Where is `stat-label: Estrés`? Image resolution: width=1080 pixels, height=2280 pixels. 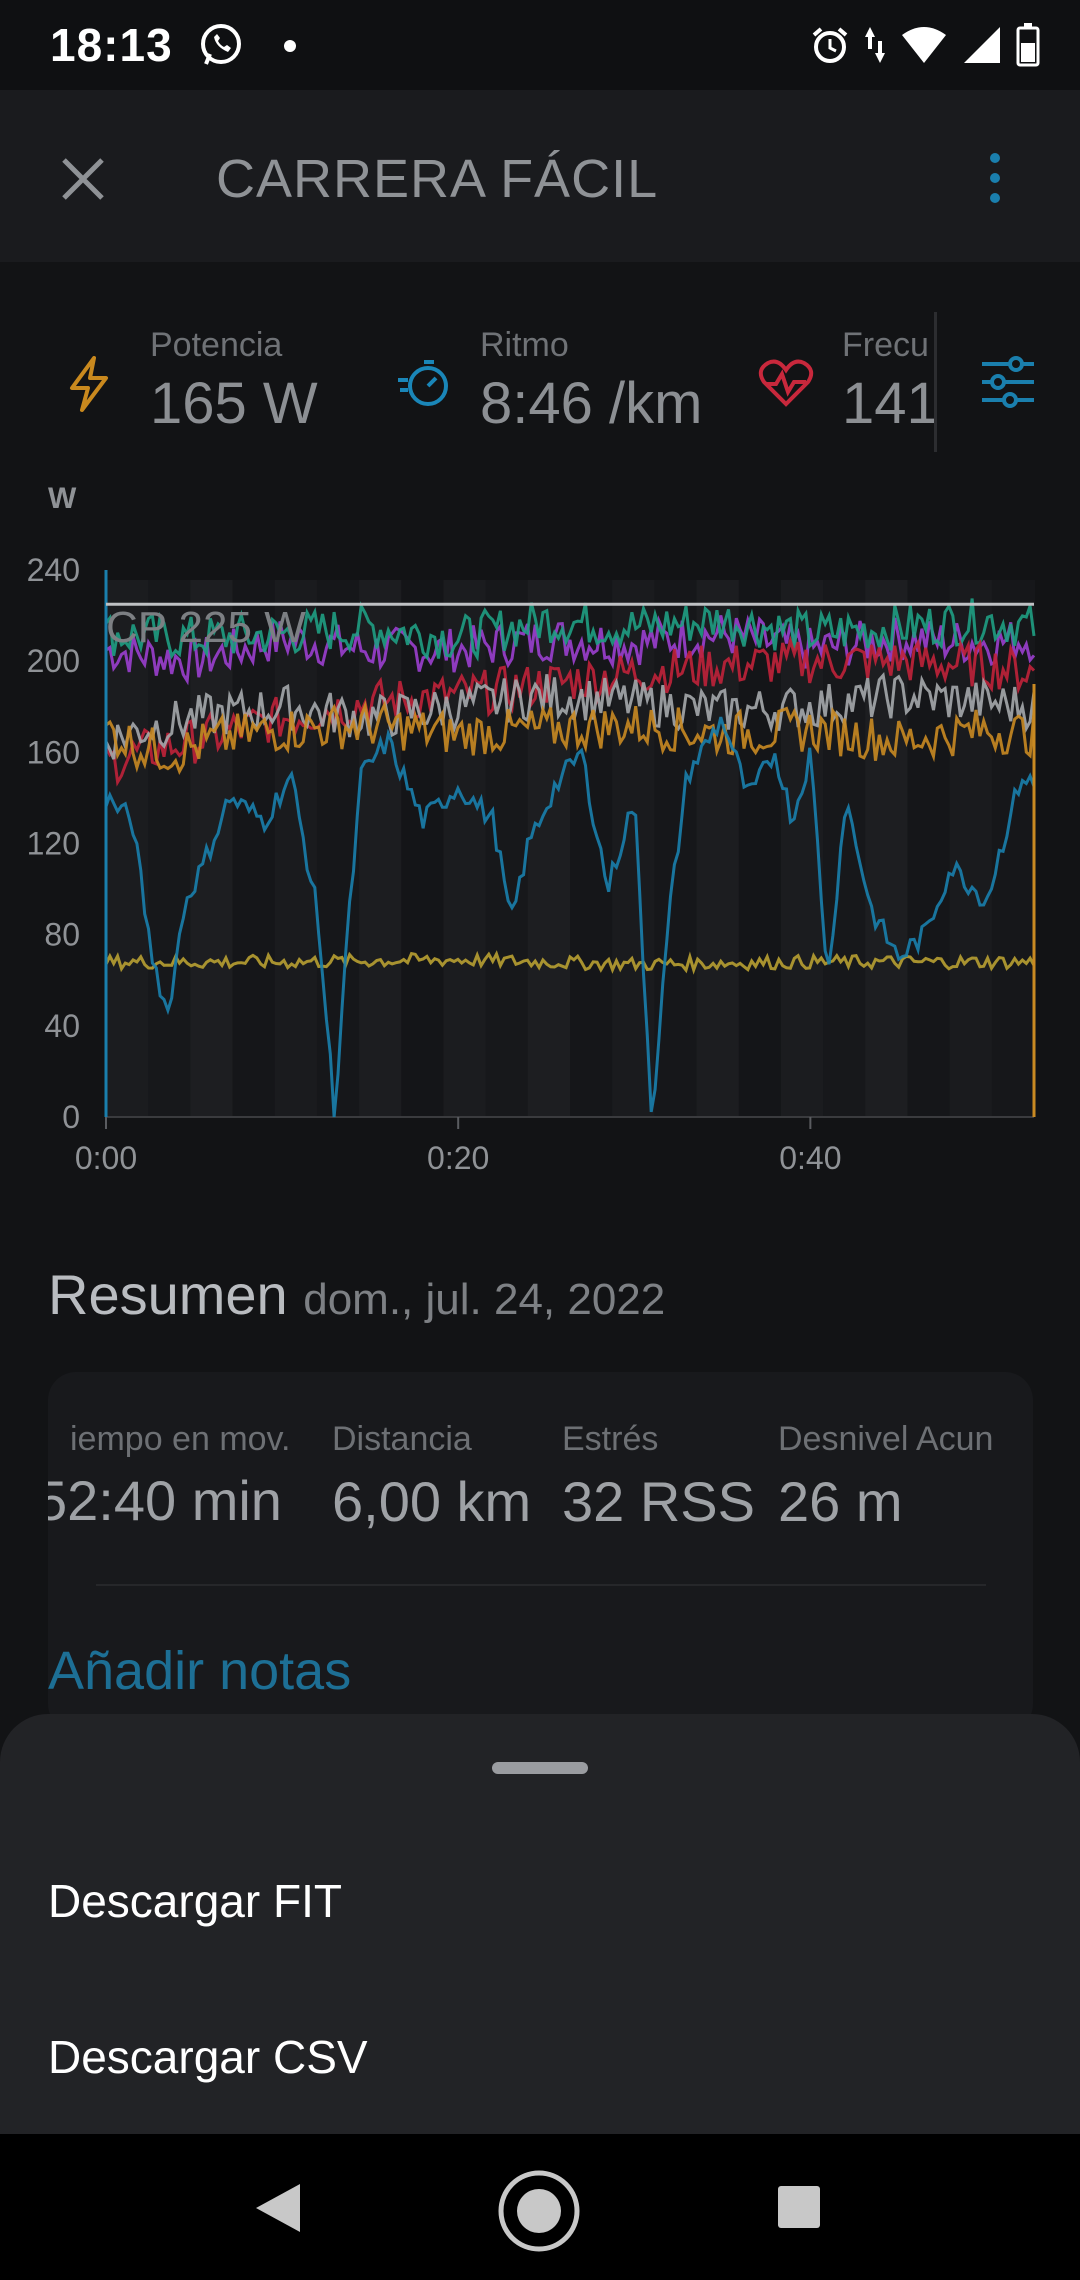 stat-label: Estrés is located at coordinates (610, 1439).